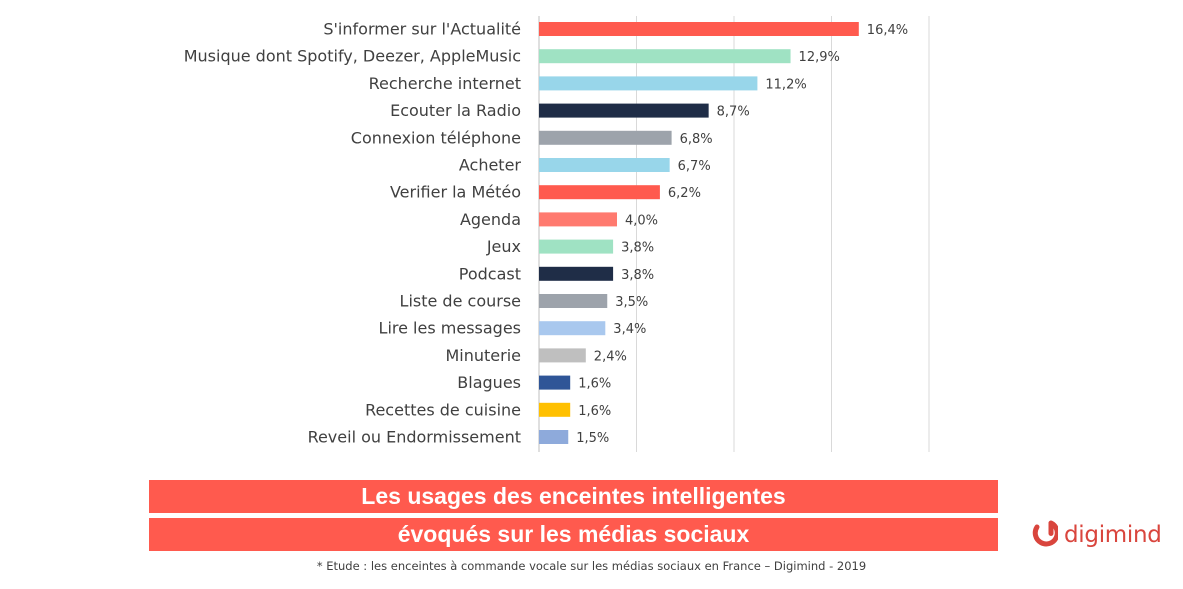  Describe the element at coordinates (489, 382) in the screenshot. I see `category-label: Blagues` at that location.